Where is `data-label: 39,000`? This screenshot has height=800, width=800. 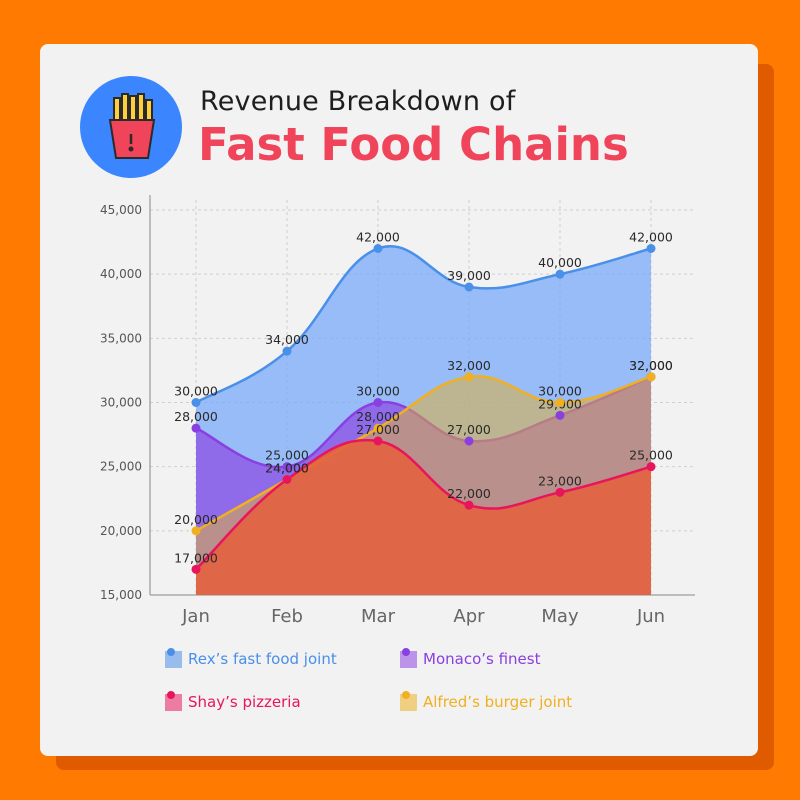 data-label: 39,000 is located at coordinates (469, 275).